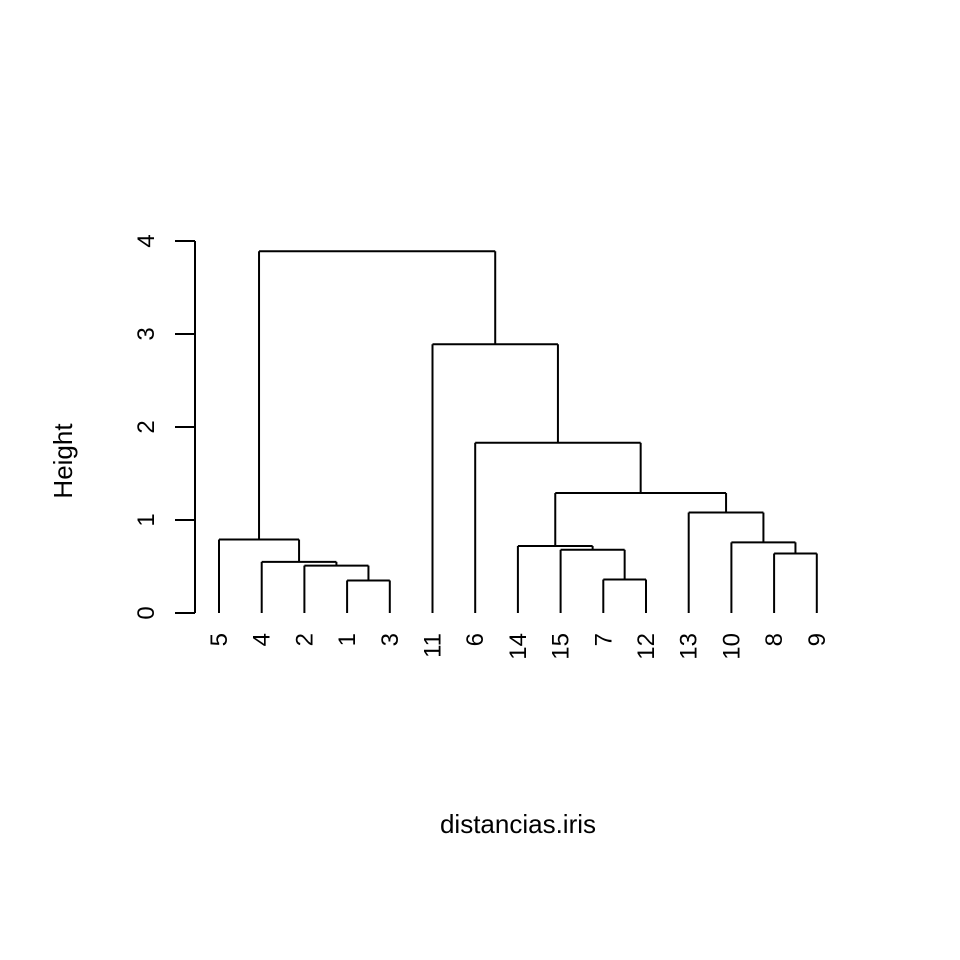  What do you see at coordinates (164, 427) in the screenshot?
I see `y-axis: 0 1 2 3 4` at bounding box center [164, 427].